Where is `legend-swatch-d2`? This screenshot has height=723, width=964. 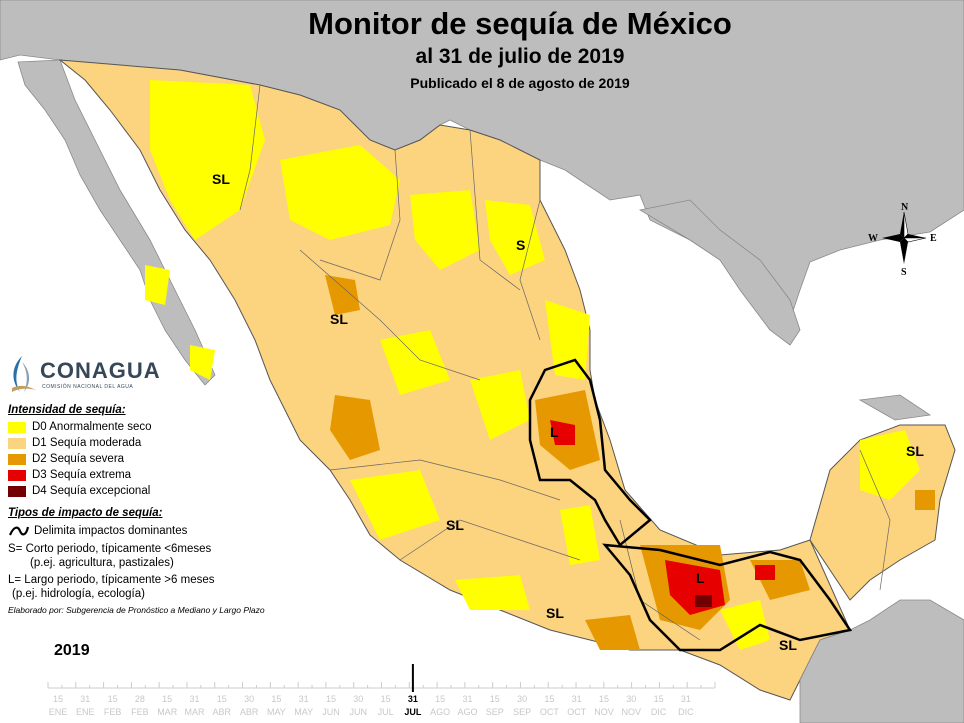
legend-swatch-d2 is located at coordinates (17, 459).